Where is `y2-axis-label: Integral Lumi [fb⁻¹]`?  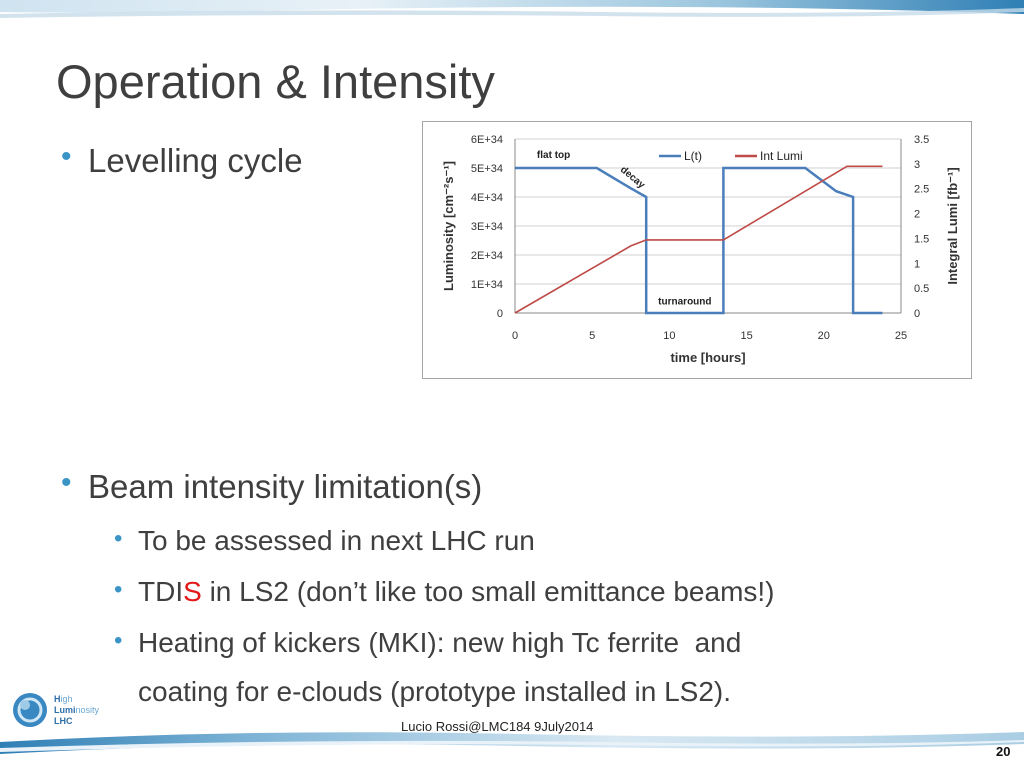
y2-axis-label: Integral Lumi [fb⁻¹] is located at coordinates (952, 225).